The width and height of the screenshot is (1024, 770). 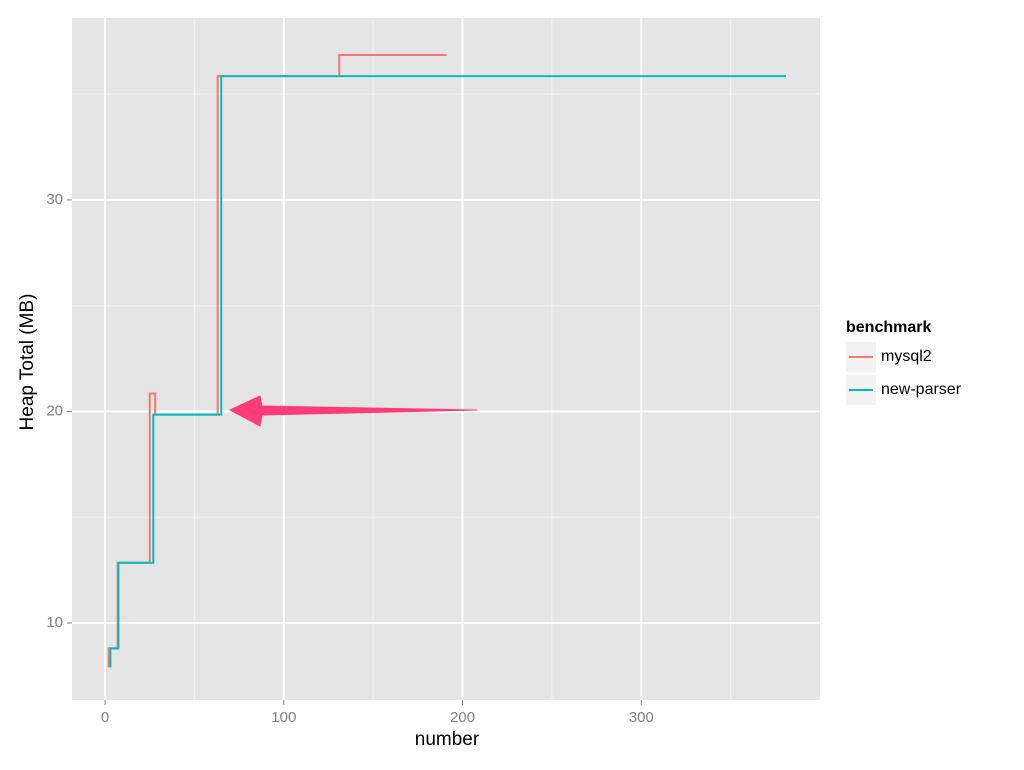 What do you see at coordinates (353, 411) in the screenshot?
I see `arrow-annotation` at bounding box center [353, 411].